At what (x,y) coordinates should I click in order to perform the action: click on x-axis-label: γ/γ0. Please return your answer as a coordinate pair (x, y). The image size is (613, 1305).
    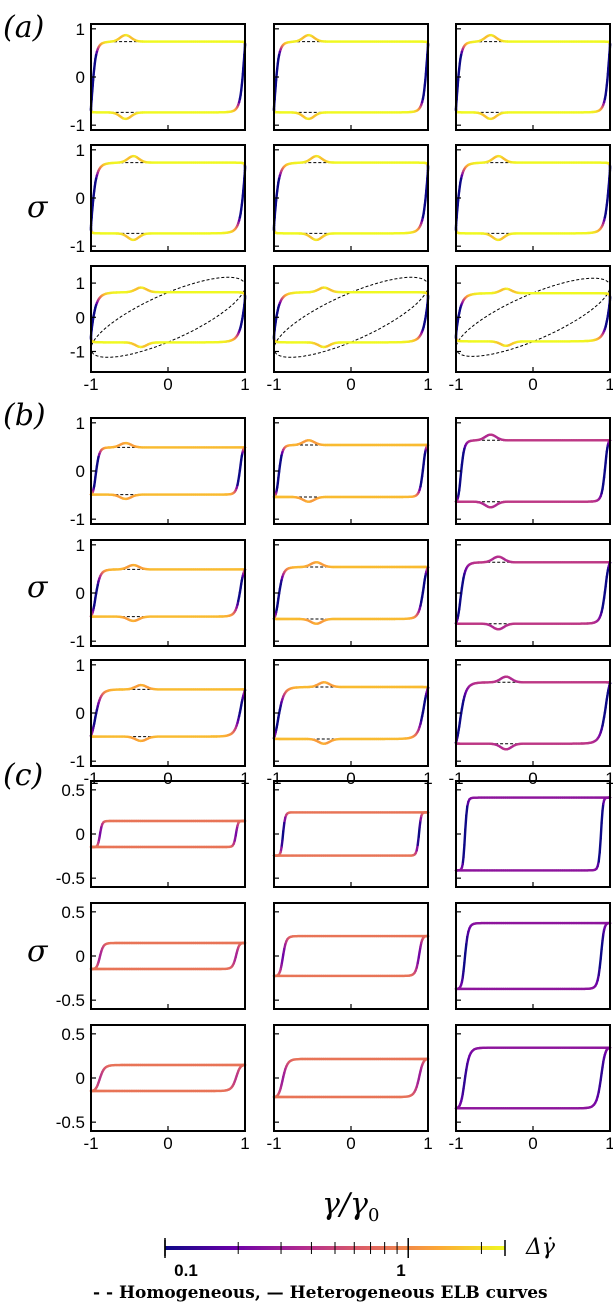
    Looking at the image, I should click on (350, 1206).